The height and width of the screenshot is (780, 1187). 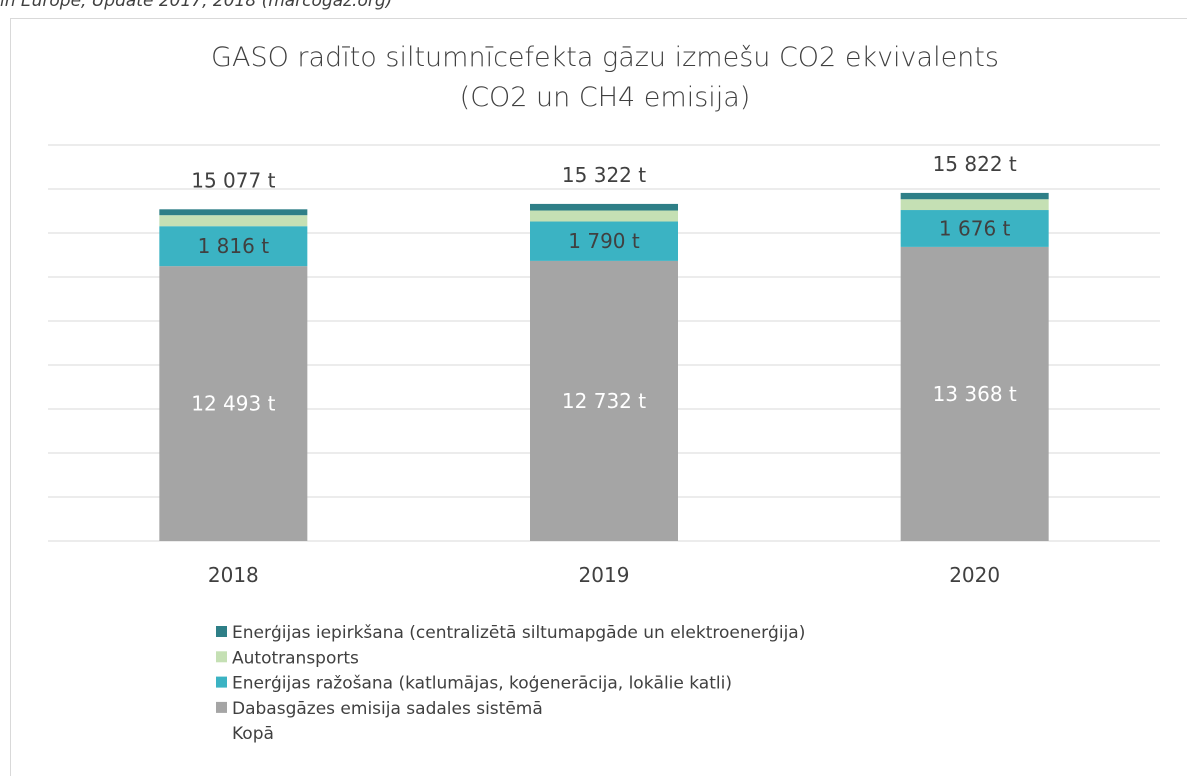 I want to click on legend-label: Kopā, so click(x=253, y=734).